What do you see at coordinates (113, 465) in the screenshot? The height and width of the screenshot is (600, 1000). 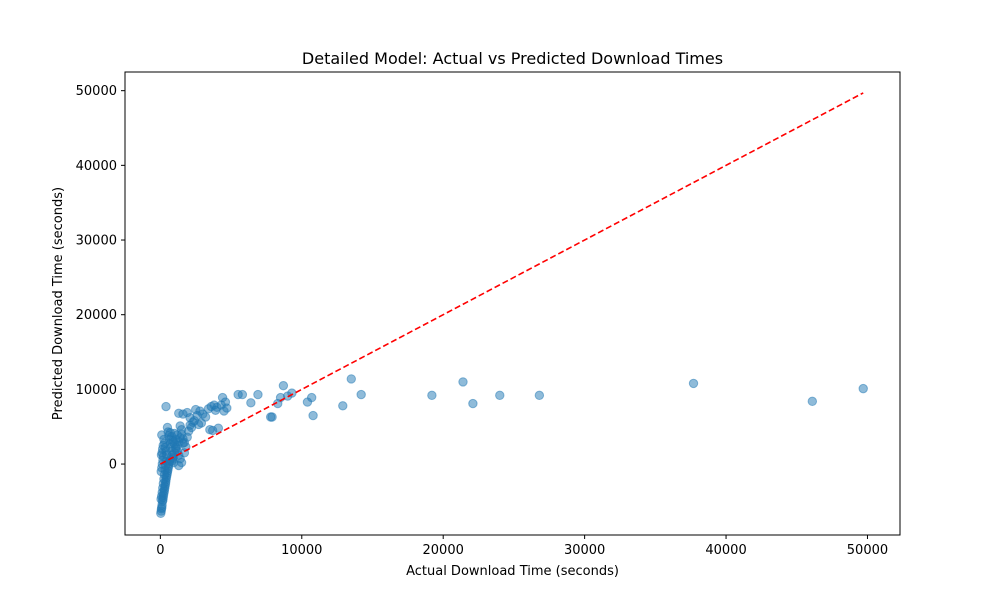 I see `y-tick-label: 0` at bounding box center [113, 465].